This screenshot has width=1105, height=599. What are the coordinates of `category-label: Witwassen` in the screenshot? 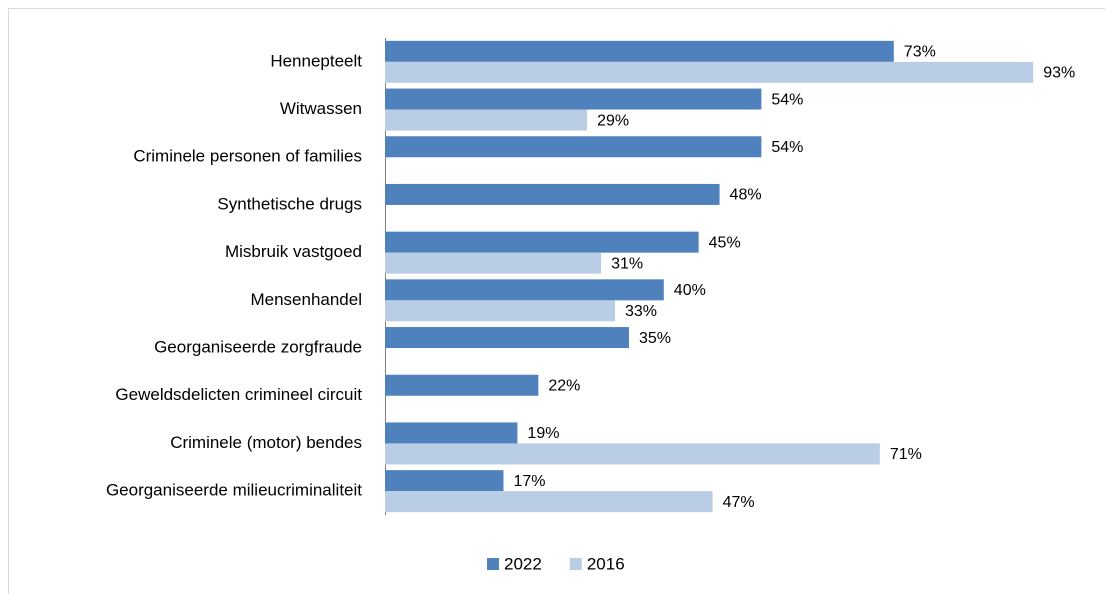 It's located at (321, 108).